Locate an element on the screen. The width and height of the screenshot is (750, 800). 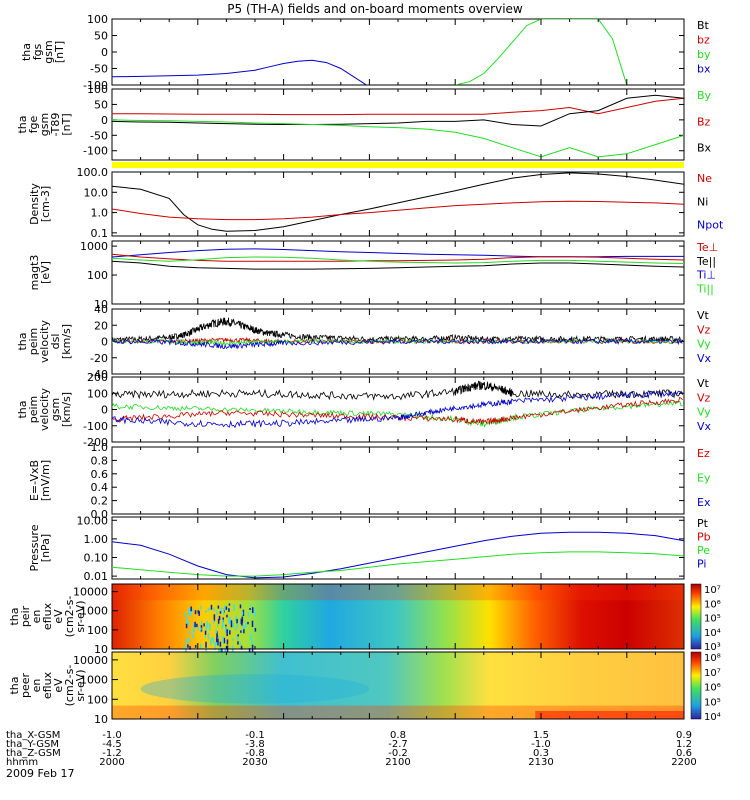
y-tick-label: -100 is located at coordinates (95, 426).